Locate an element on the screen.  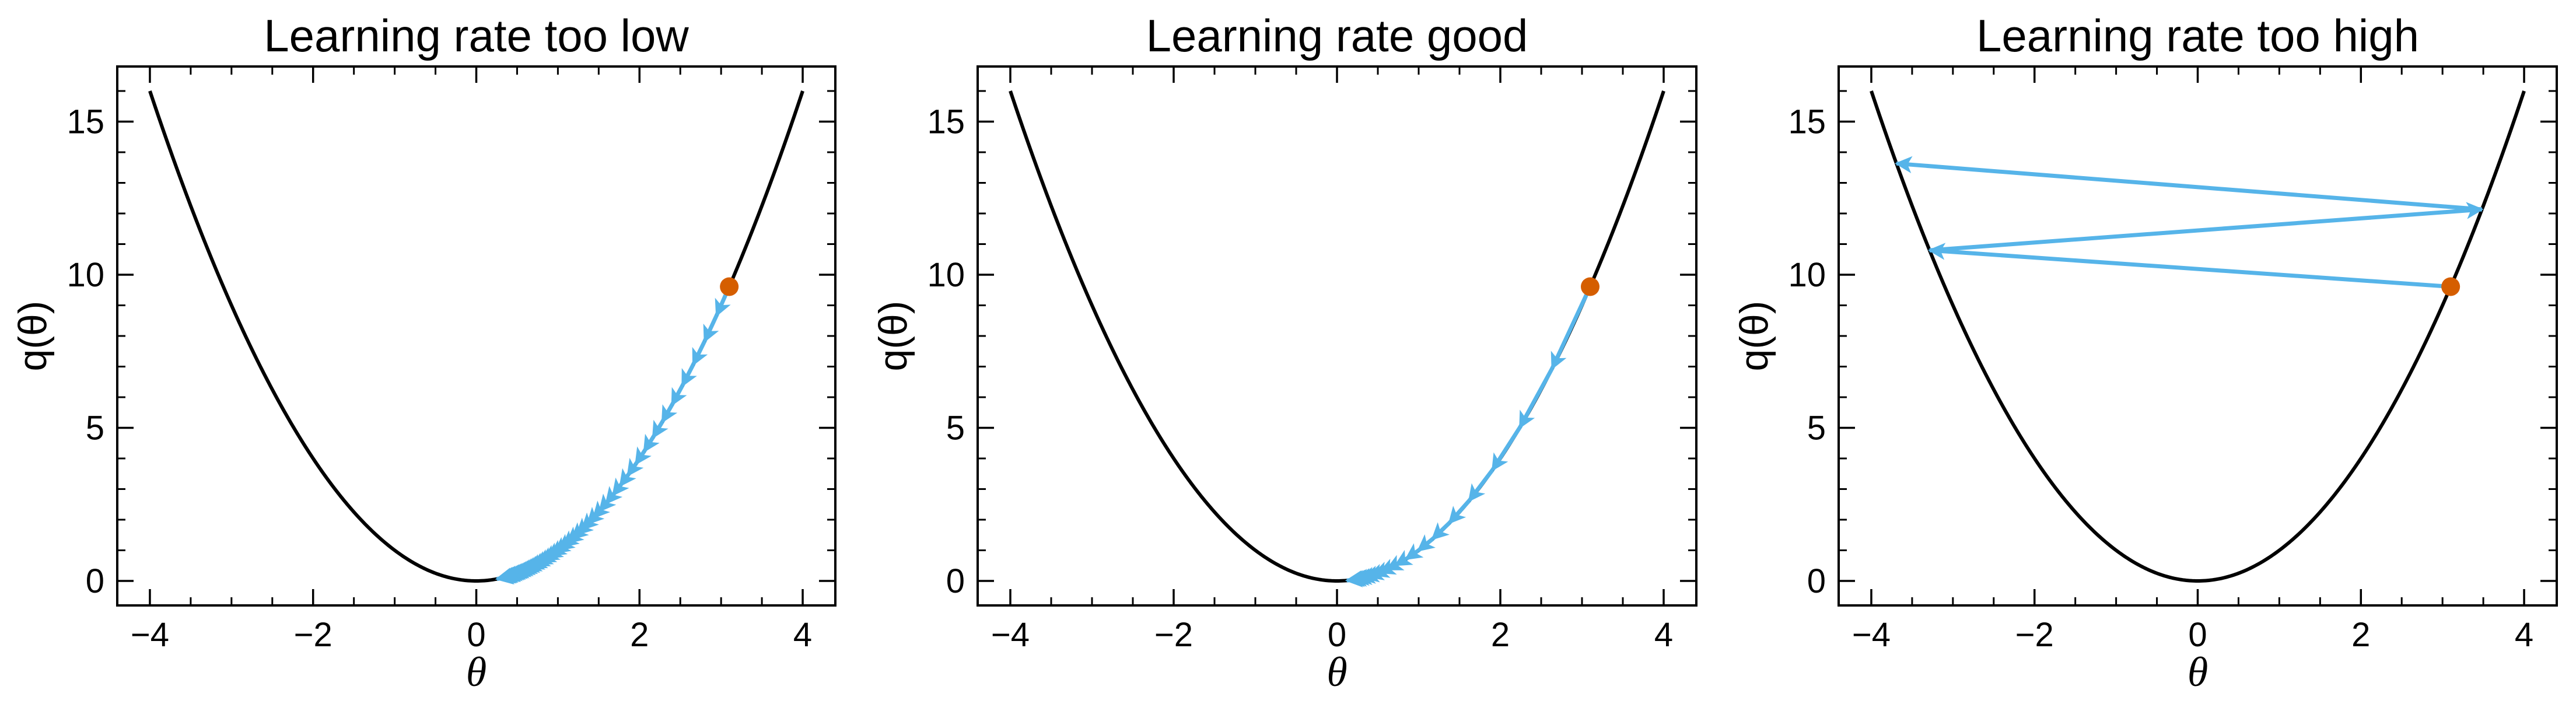
chart-title: Learning rate good is located at coordinates (1337, 35).